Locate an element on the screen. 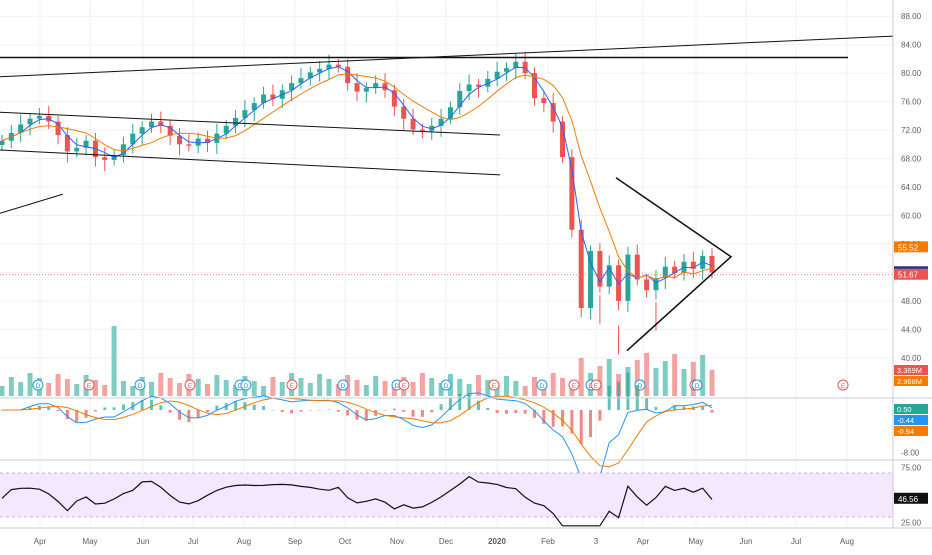 Image resolution: width=932 pixels, height=555 pixels. x-tick-label: Aug is located at coordinates (244, 541).